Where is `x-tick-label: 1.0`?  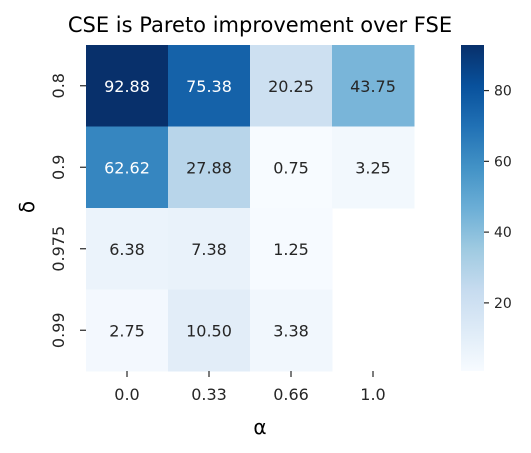
x-tick-label: 1.0 is located at coordinates (372, 394).